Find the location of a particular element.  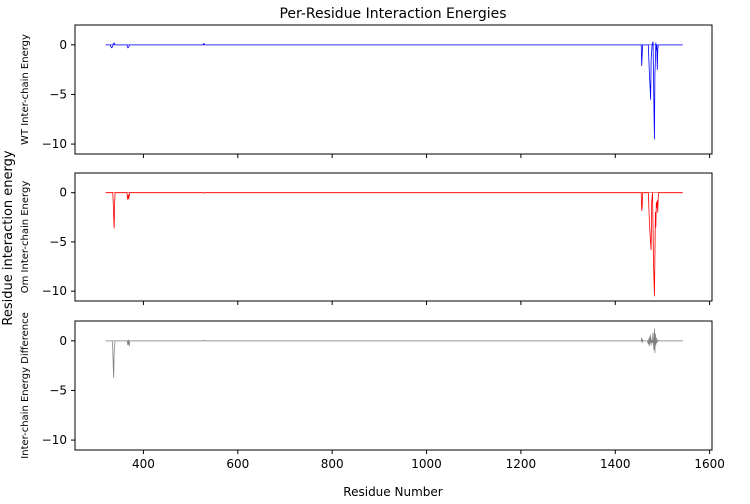

x-tick-label: 800 is located at coordinates (332, 464).